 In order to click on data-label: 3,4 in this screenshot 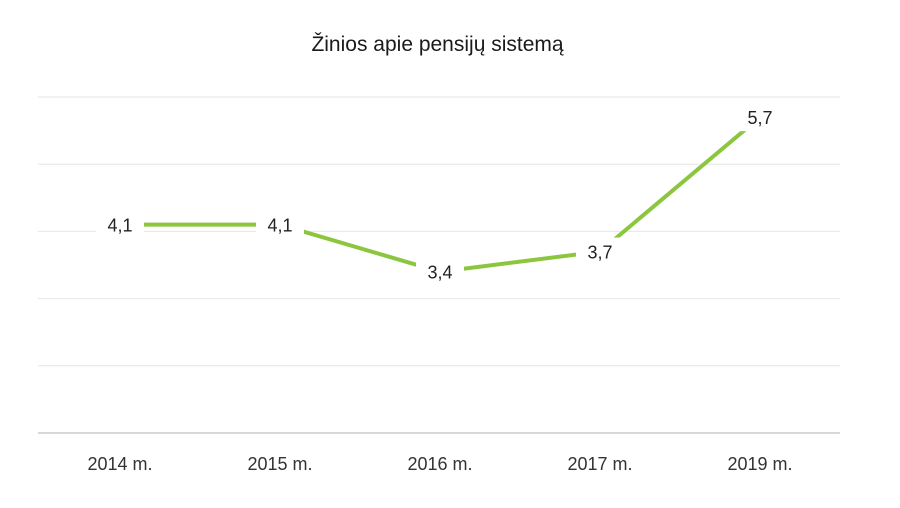, I will do `click(439, 273)`.